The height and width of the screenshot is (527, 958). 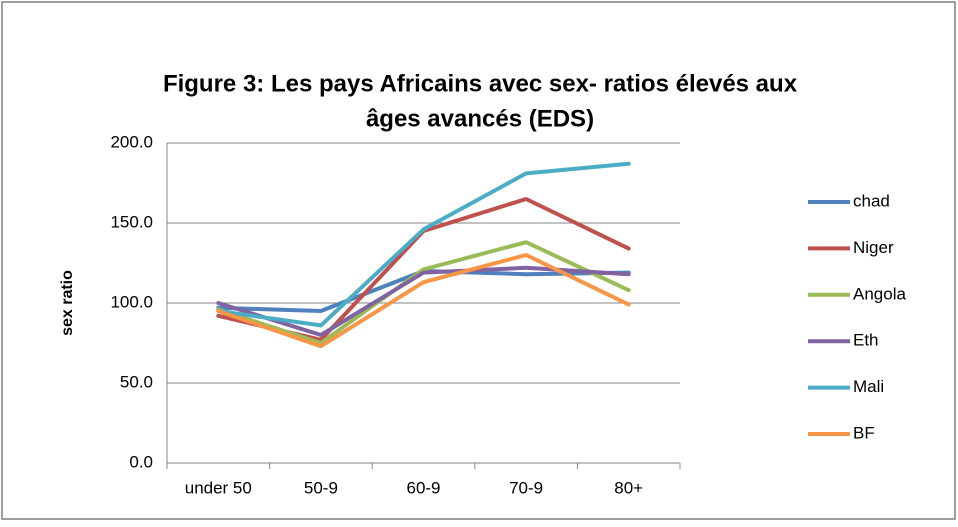 I want to click on y-tick-label: 100.0, so click(x=131, y=301).